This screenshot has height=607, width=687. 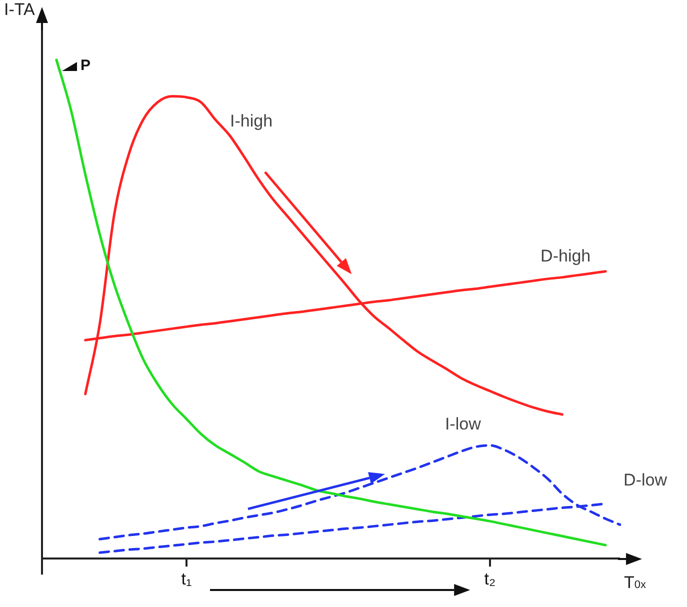 I want to click on series-label: I-low, so click(x=463, y=424).